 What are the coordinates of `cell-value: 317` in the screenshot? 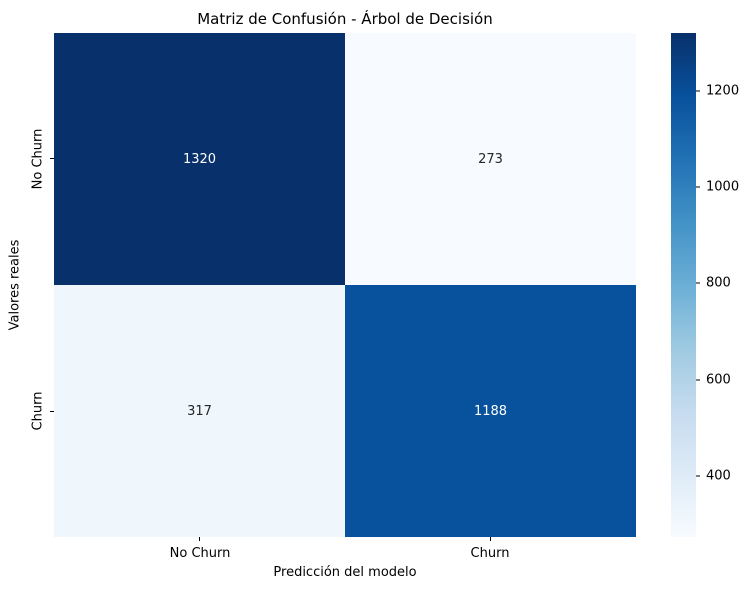 It's located at (199, 411).